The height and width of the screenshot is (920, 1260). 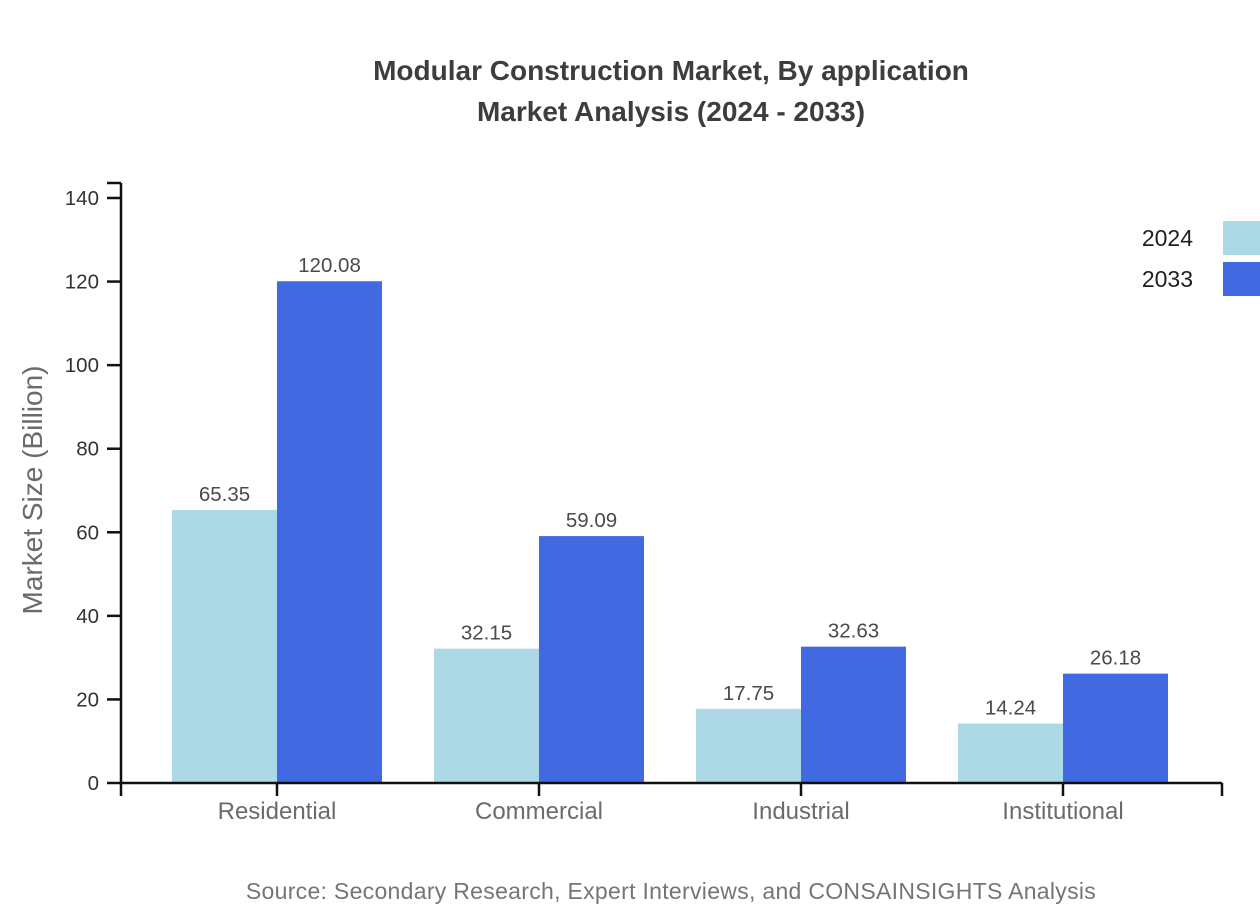 I want to click on x-category-label: Residential, so click(x=277, y=811).